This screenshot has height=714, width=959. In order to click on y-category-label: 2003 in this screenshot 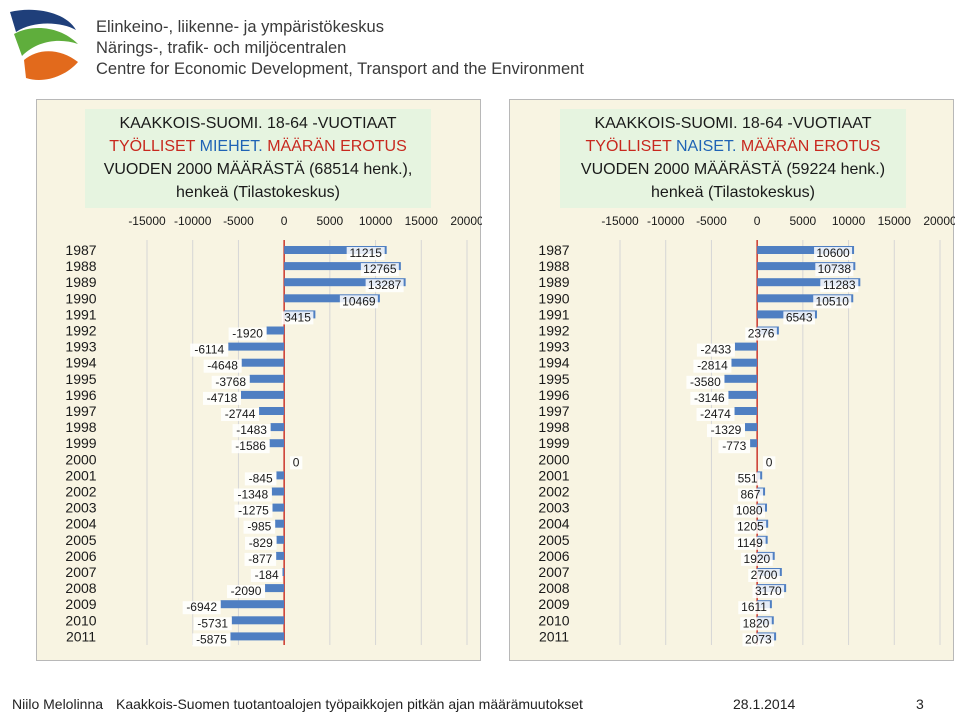, I will do `click(80, 508)`.